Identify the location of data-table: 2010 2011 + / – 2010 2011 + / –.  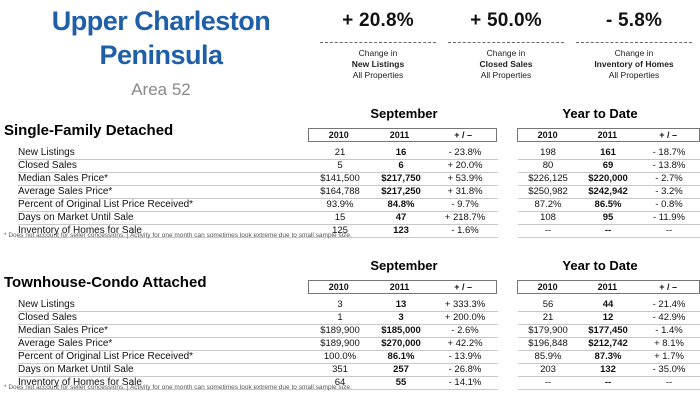
(359, 287).